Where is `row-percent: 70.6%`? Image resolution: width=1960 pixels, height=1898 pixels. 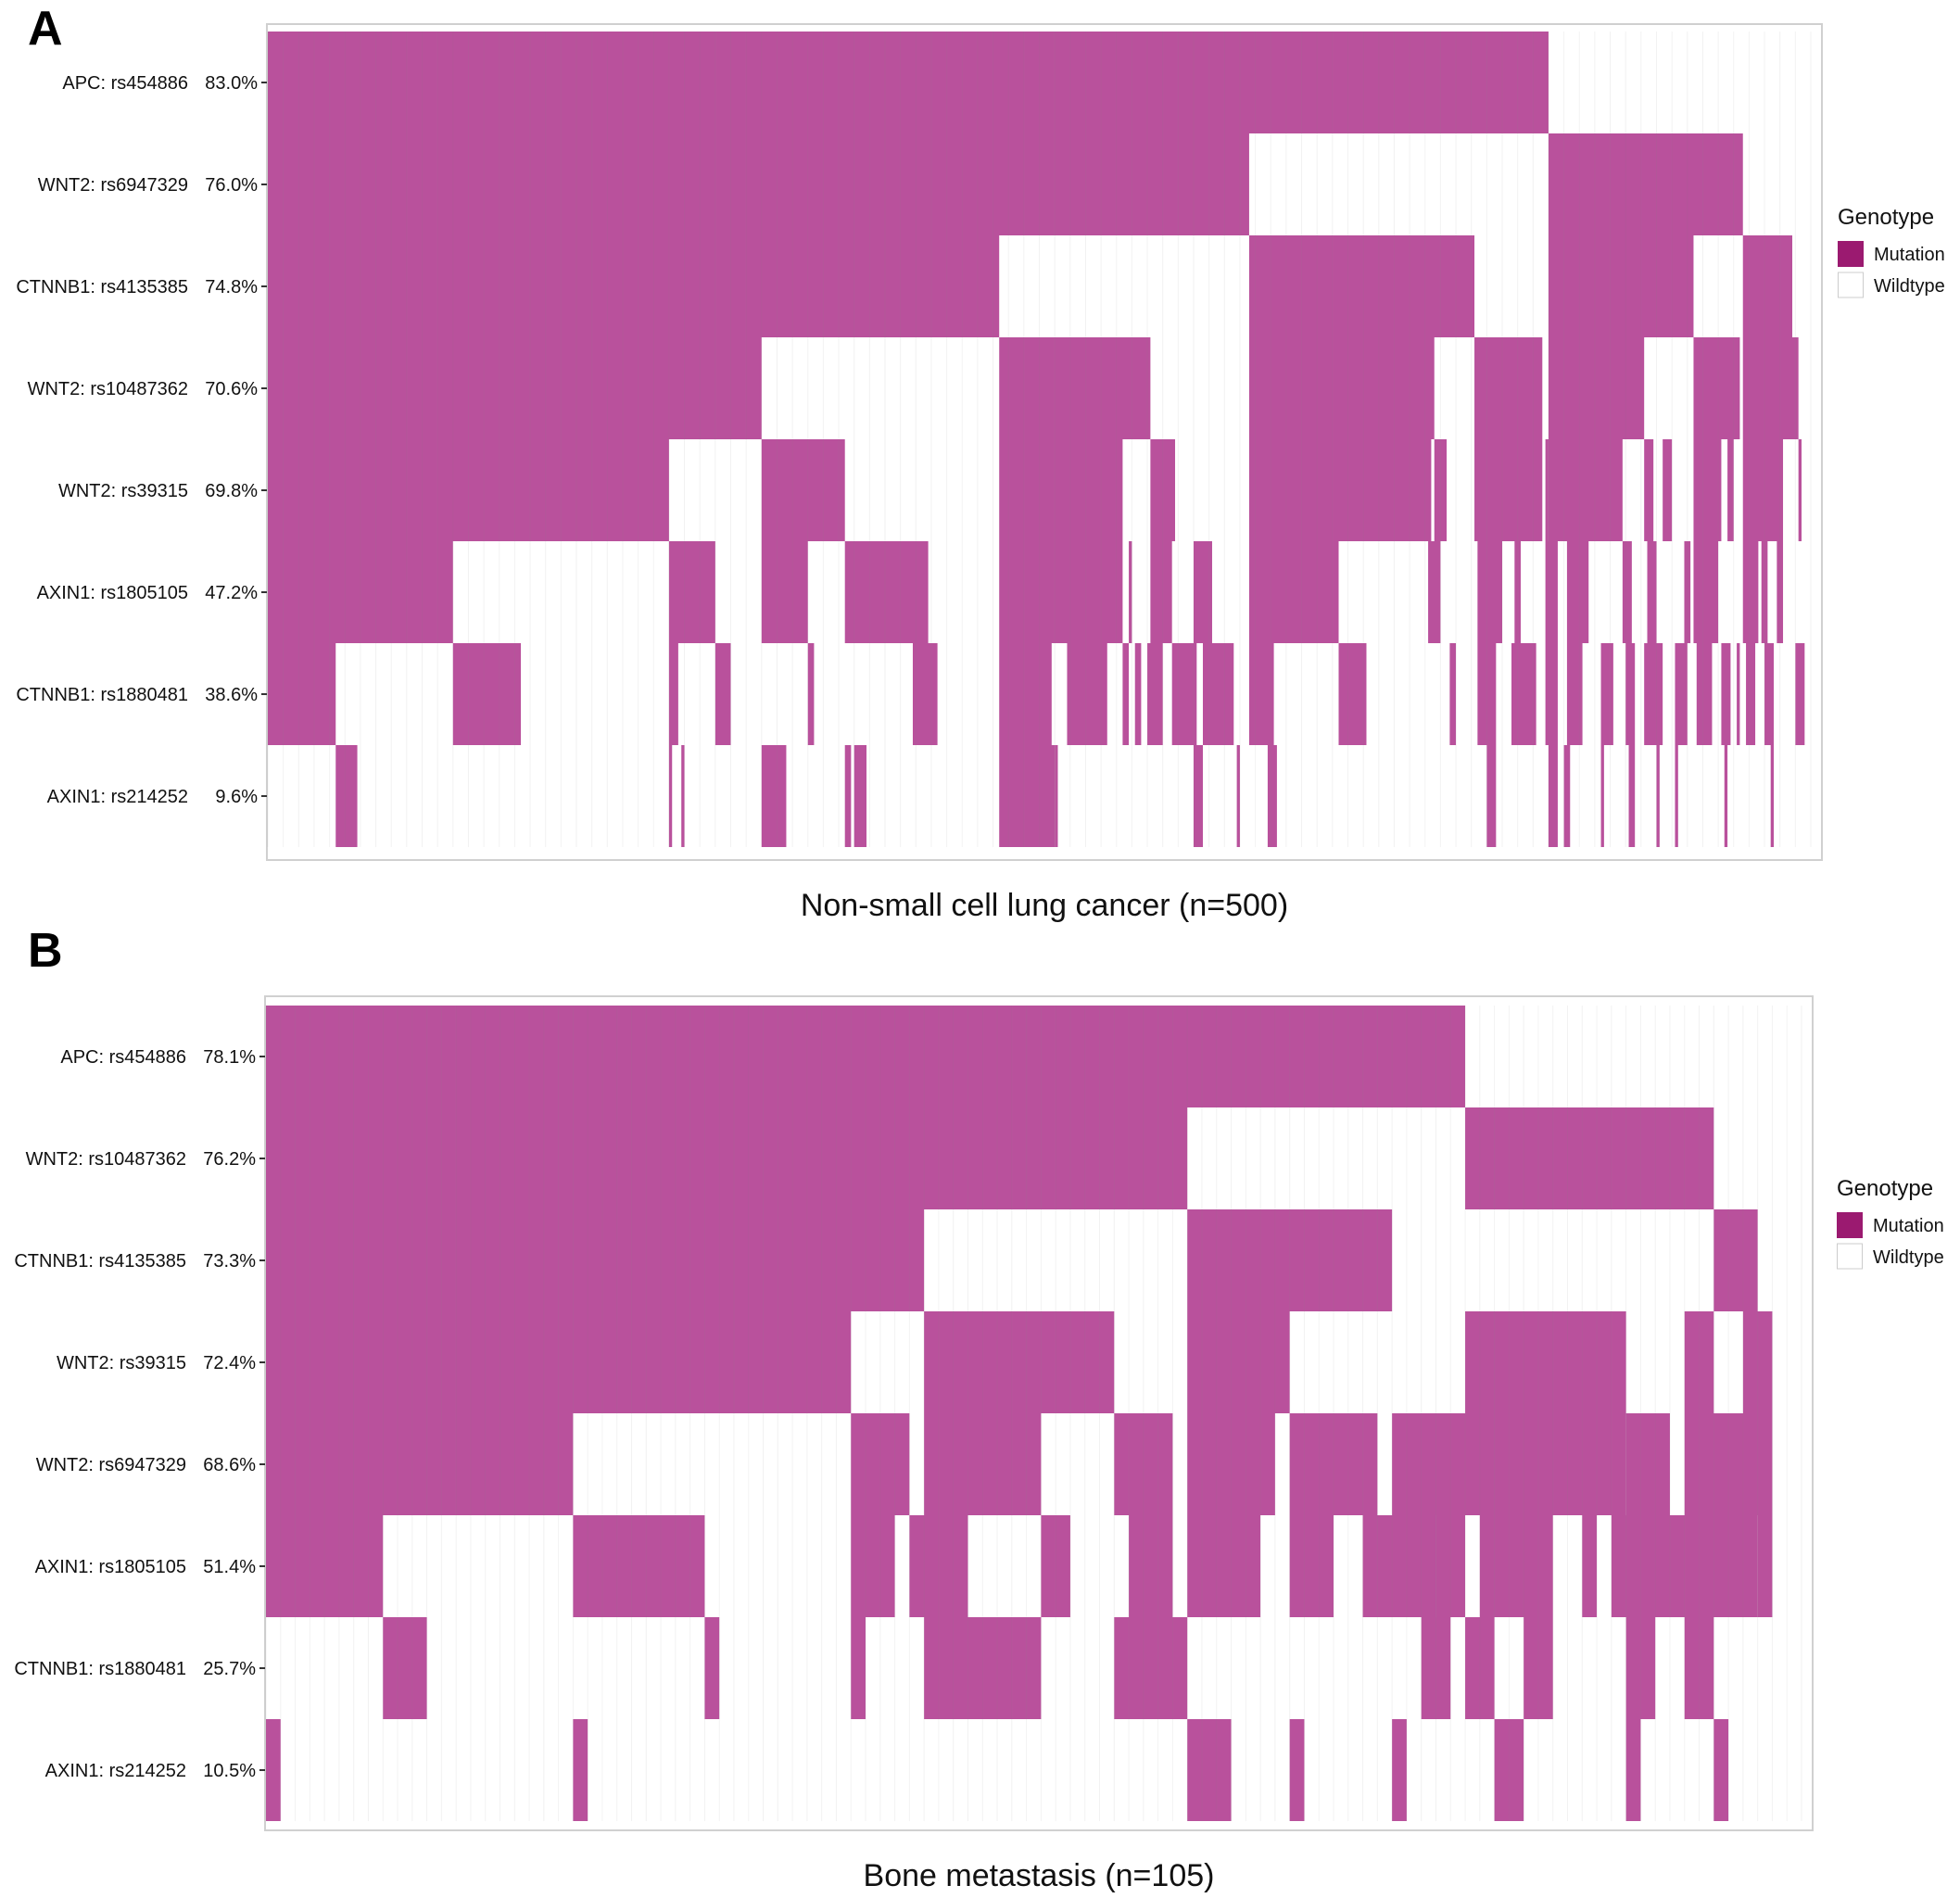
row-percent: 70.6% is located at coordinates (231, 389).